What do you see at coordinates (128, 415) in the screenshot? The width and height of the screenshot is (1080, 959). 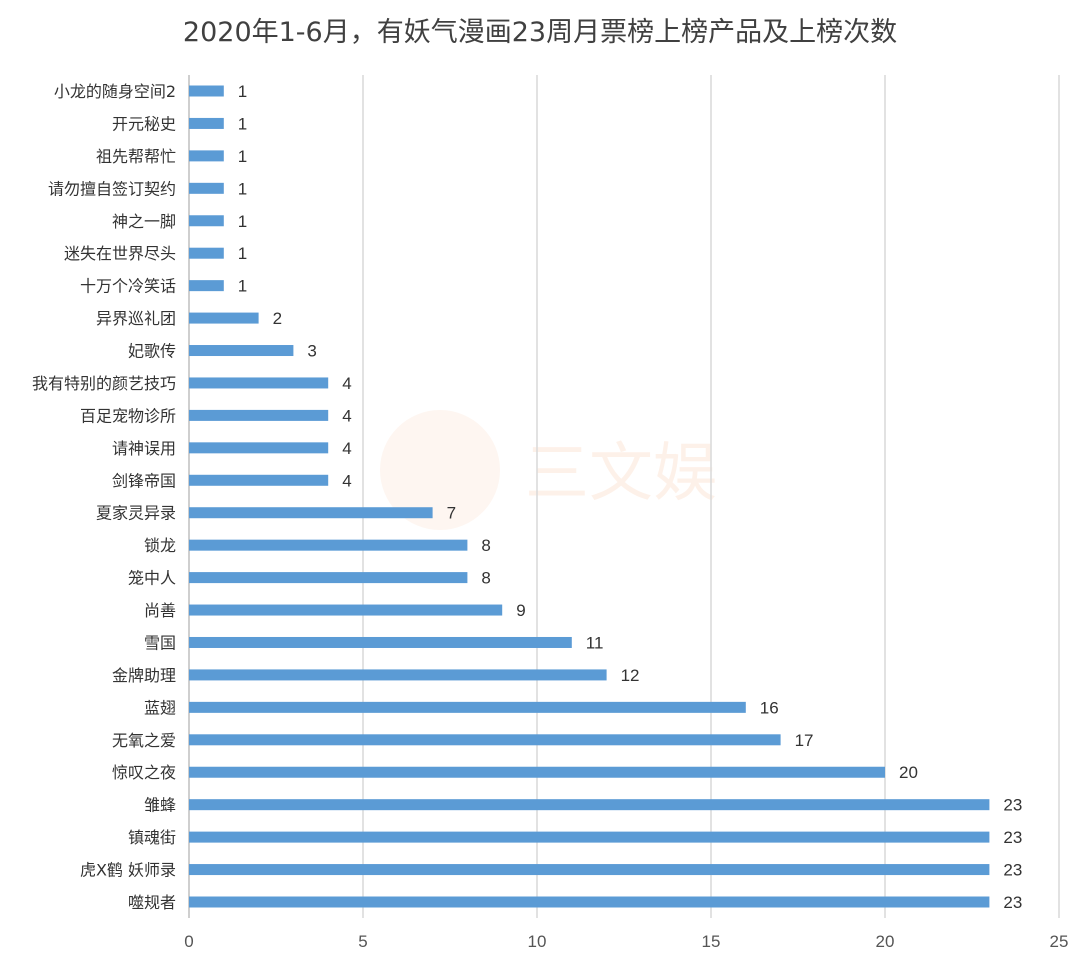 I see `category-label: 百足宠物诊所` at bounding box center [128, 415].